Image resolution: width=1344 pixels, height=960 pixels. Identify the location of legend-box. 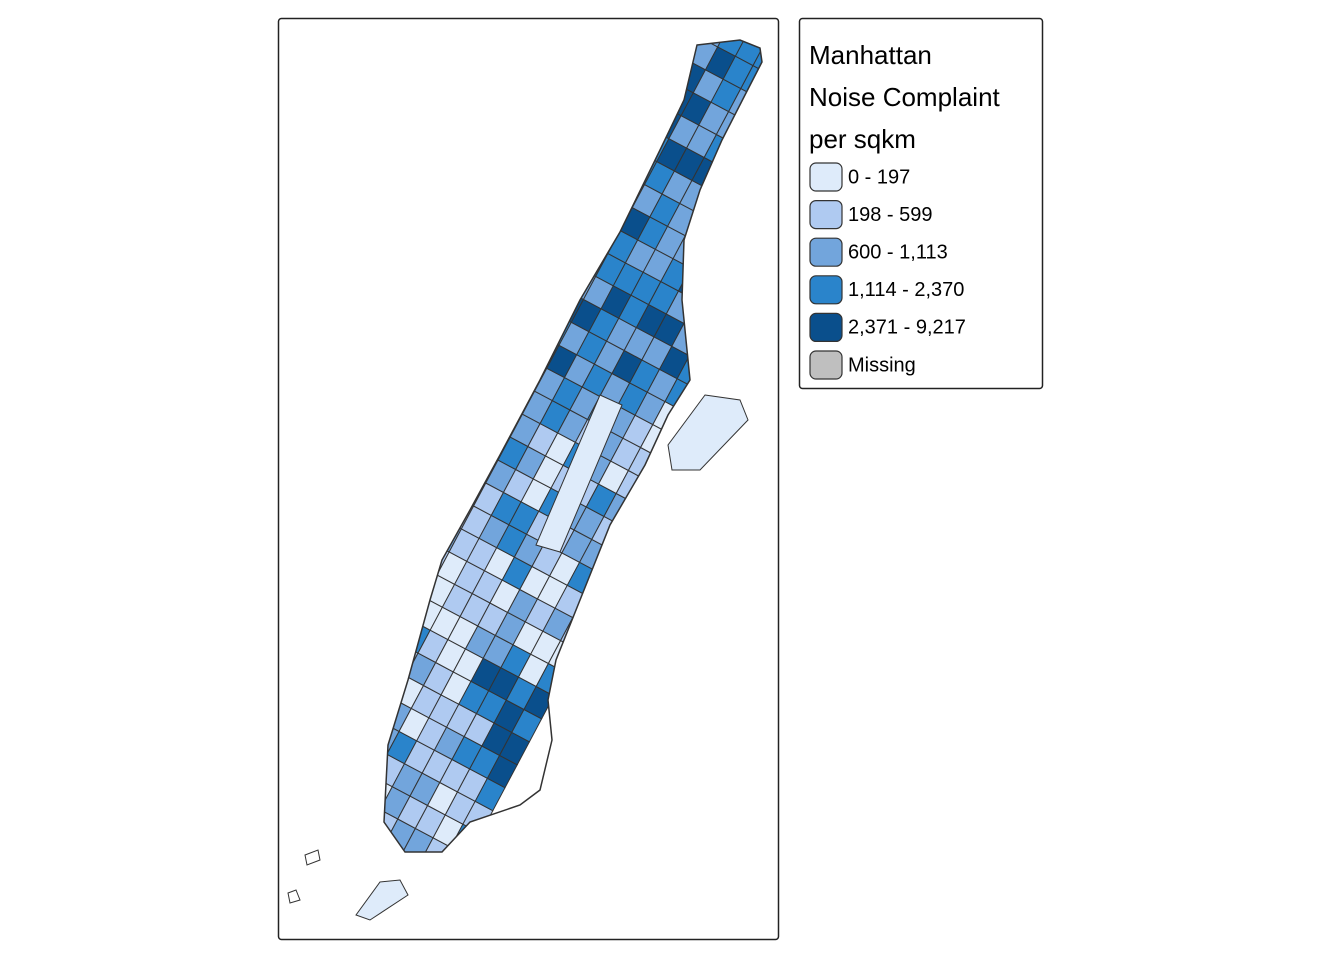
(921, 203).